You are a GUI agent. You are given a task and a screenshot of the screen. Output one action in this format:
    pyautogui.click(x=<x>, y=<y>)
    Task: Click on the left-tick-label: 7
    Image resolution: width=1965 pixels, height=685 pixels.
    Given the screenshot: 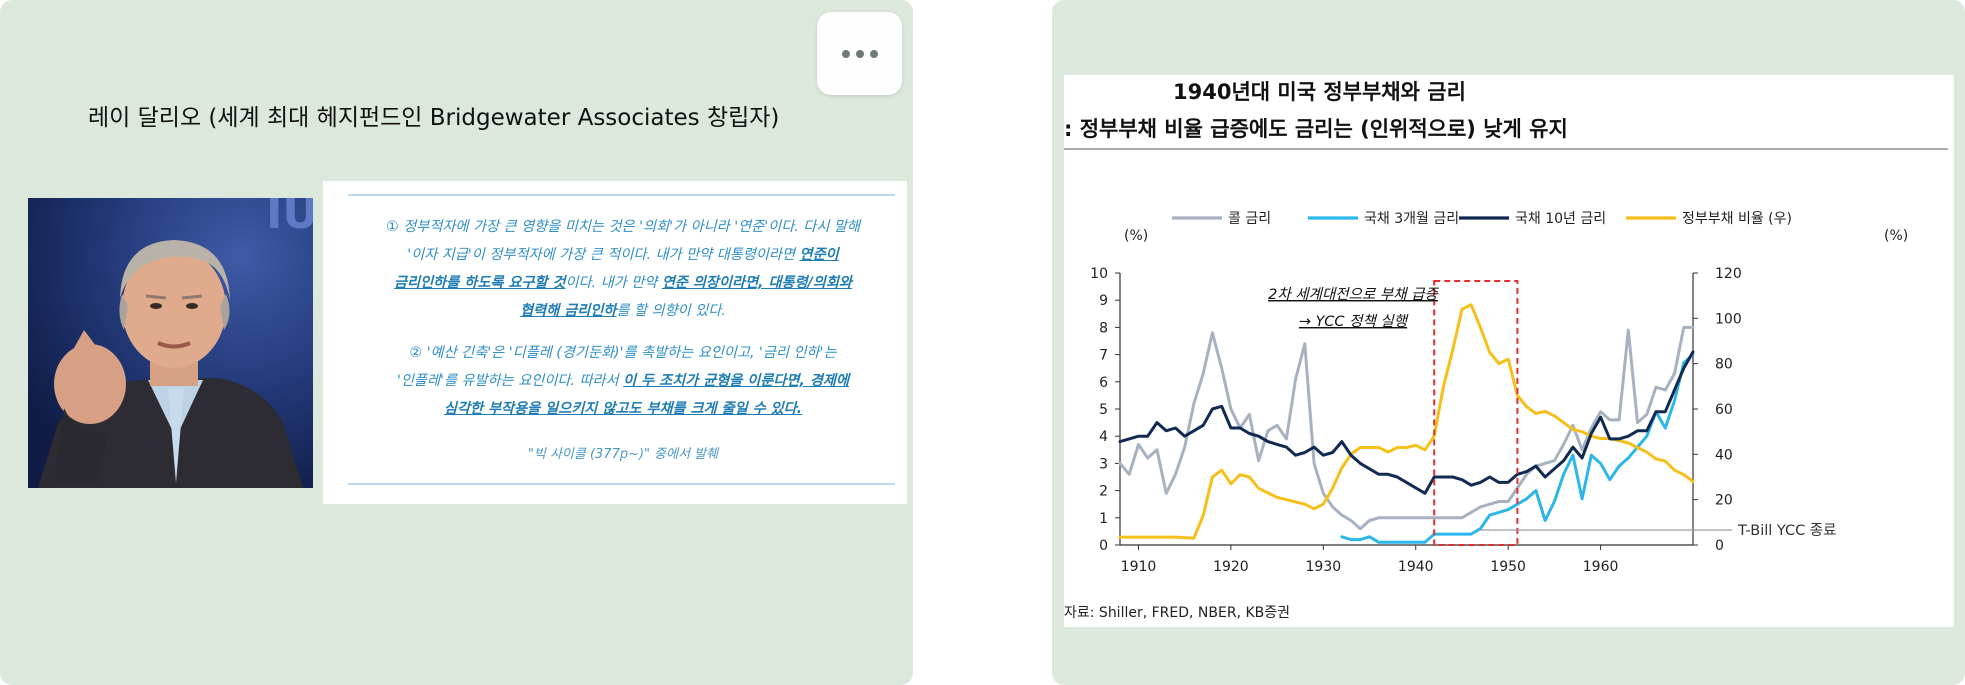 What is the action you would take?
    pyautogui.click(x=1103, y=356)
    